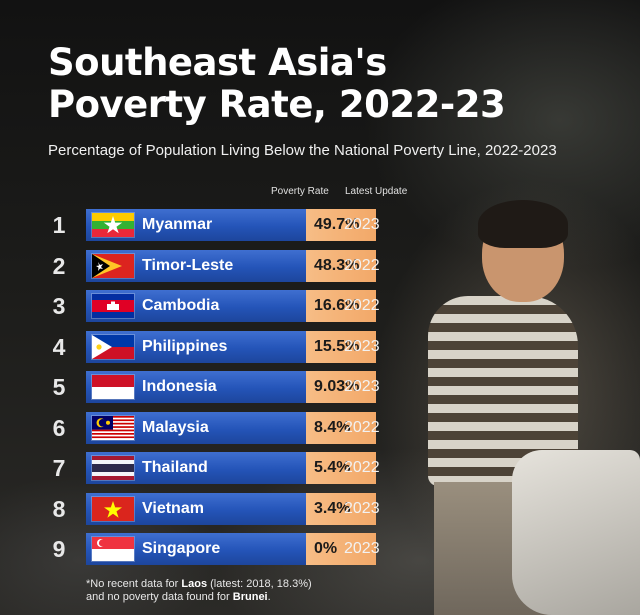 The width and height of the screenshot is (640, 615). Describe the element at coordinates (341, 387) in the screenshot. I see `poverty-rate-value: 9.03%` at that location.